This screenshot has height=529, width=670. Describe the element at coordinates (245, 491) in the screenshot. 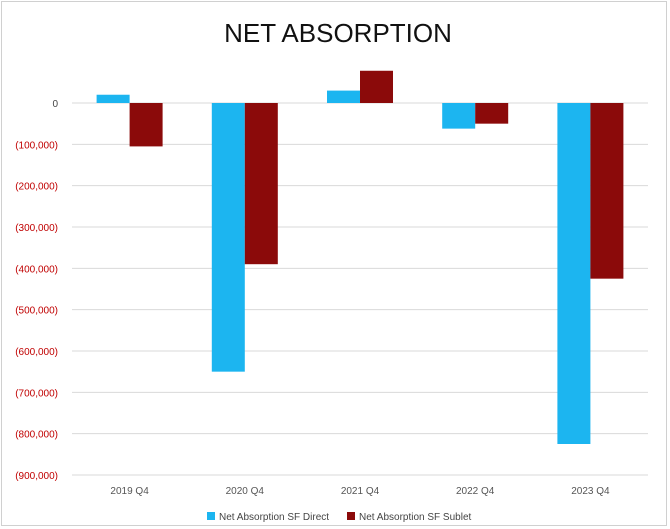

I see `x-tick-label: 2020 Q4` at that location.